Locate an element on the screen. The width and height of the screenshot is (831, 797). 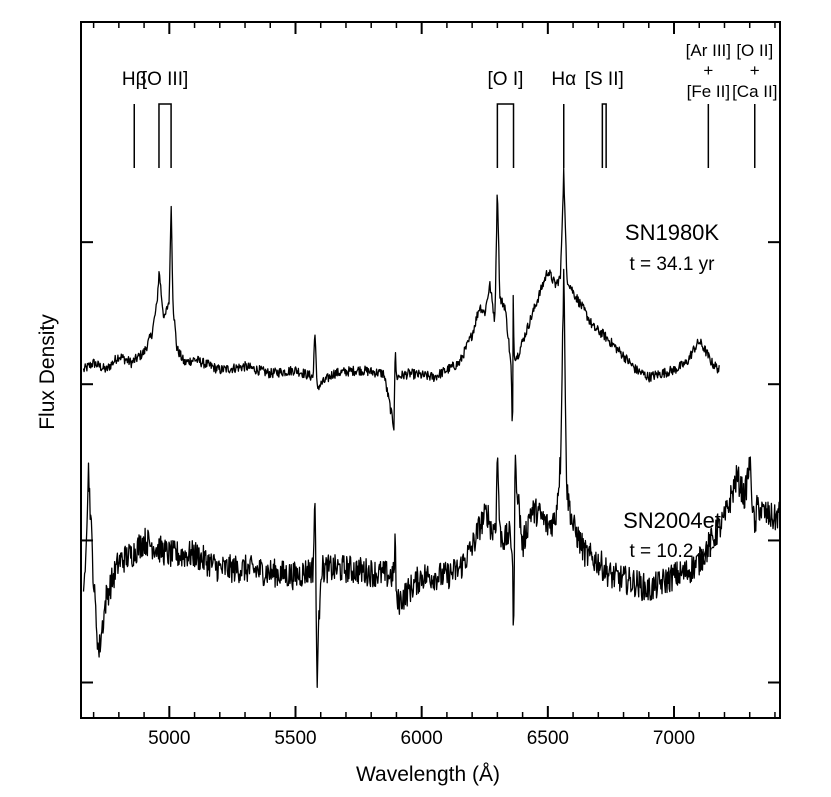
line-id-label: Hβ is located at coordinates (134, 79).